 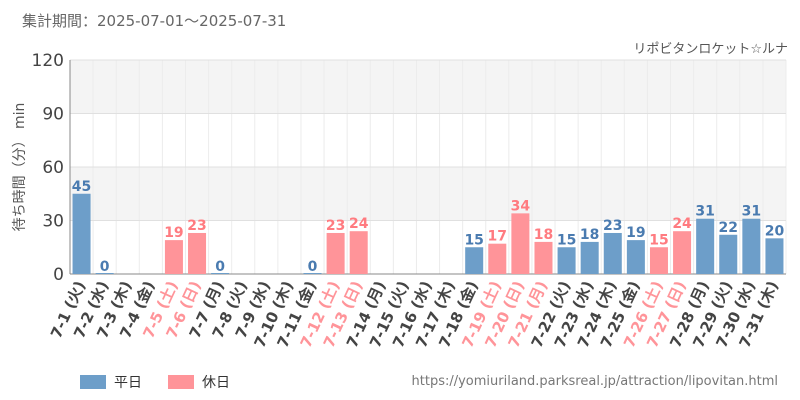 I want to click on data-label: 22, so click(x=728, y=228).